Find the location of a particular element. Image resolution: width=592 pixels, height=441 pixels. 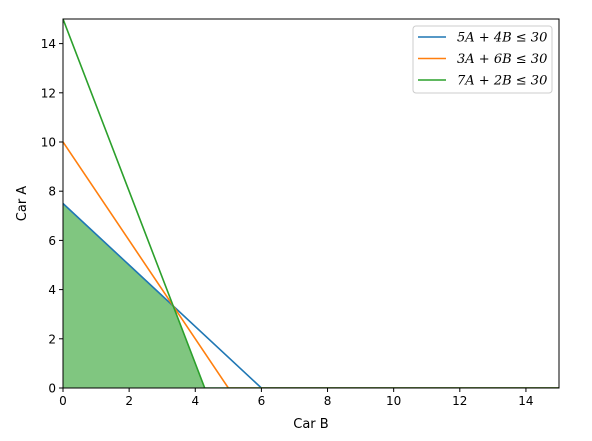

legend: 5A + 4B ≤ 30 3A + 6B ≤ 30 7A + 2B ≤ 30 is located at coordinates (482, 59).